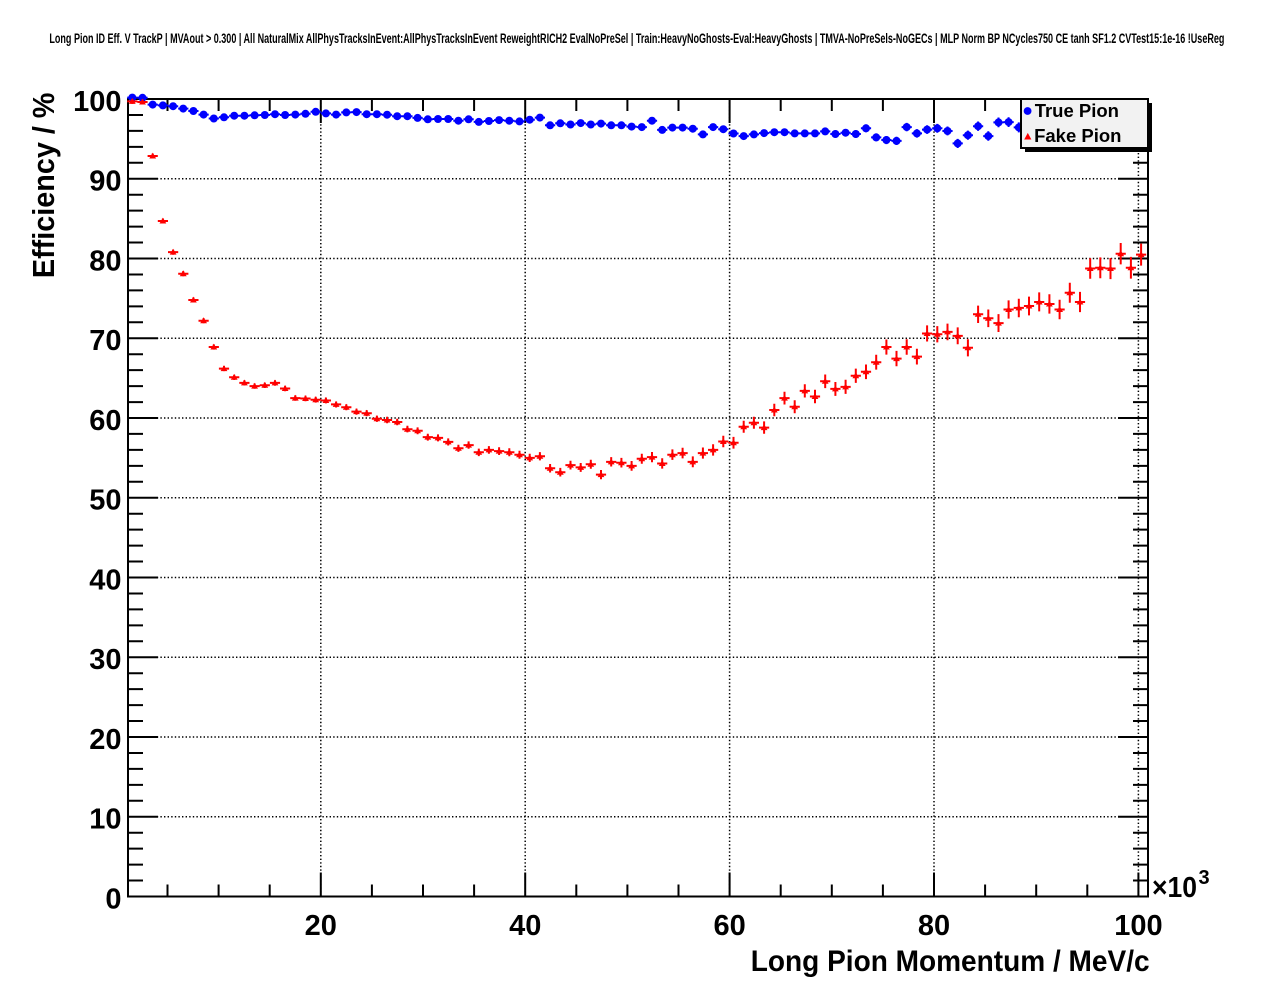 This screenshot has height=1001, width=1276. What do you see at coordinates (43, 186) in the screenshot?
I see `svg-text: Efficiency / %` at bounding box center [43, 186].